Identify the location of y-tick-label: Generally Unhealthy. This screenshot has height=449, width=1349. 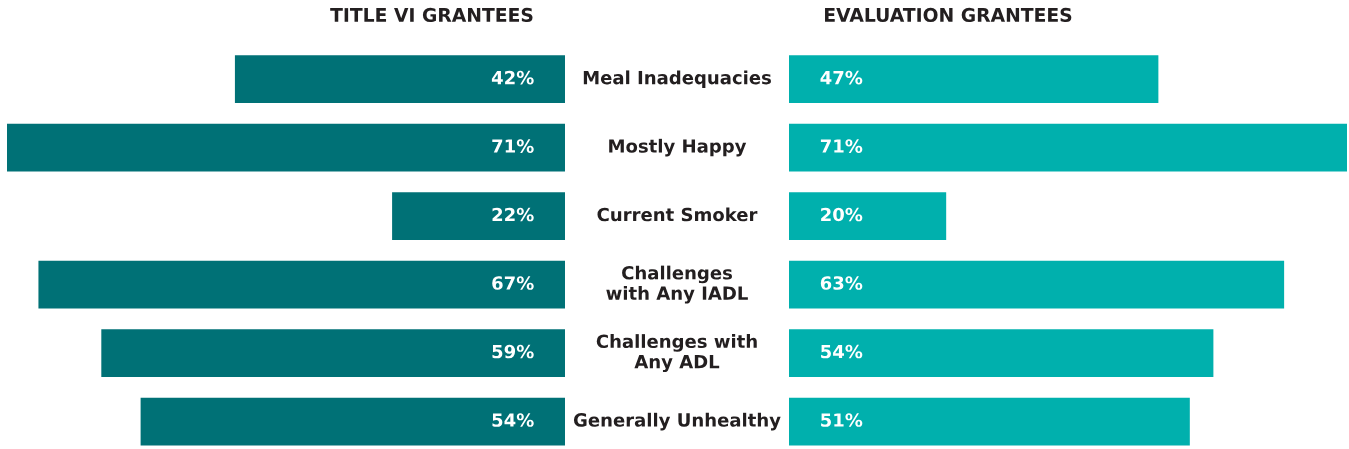
(677, 421).